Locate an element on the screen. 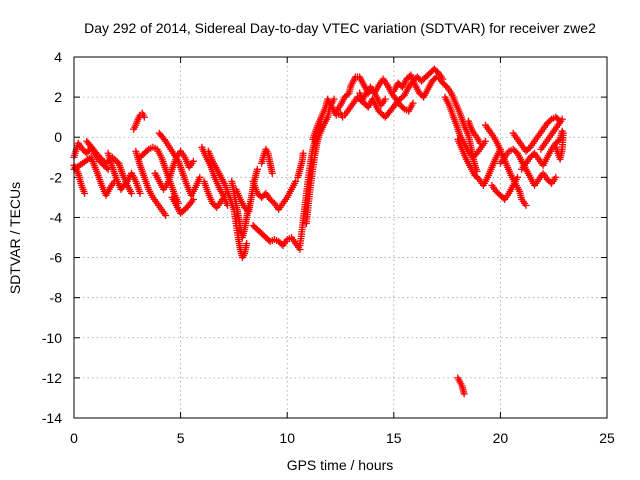 This screenshot has height=480, width=640. y-axis-label: SDTVAR / TECUs is located at coordinates (15, 238).